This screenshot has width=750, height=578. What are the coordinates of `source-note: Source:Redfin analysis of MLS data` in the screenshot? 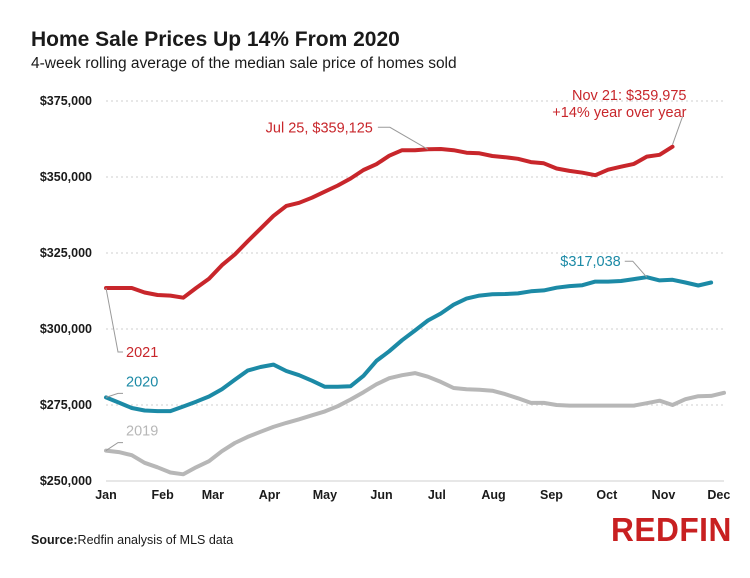 It's located at (132, 540).